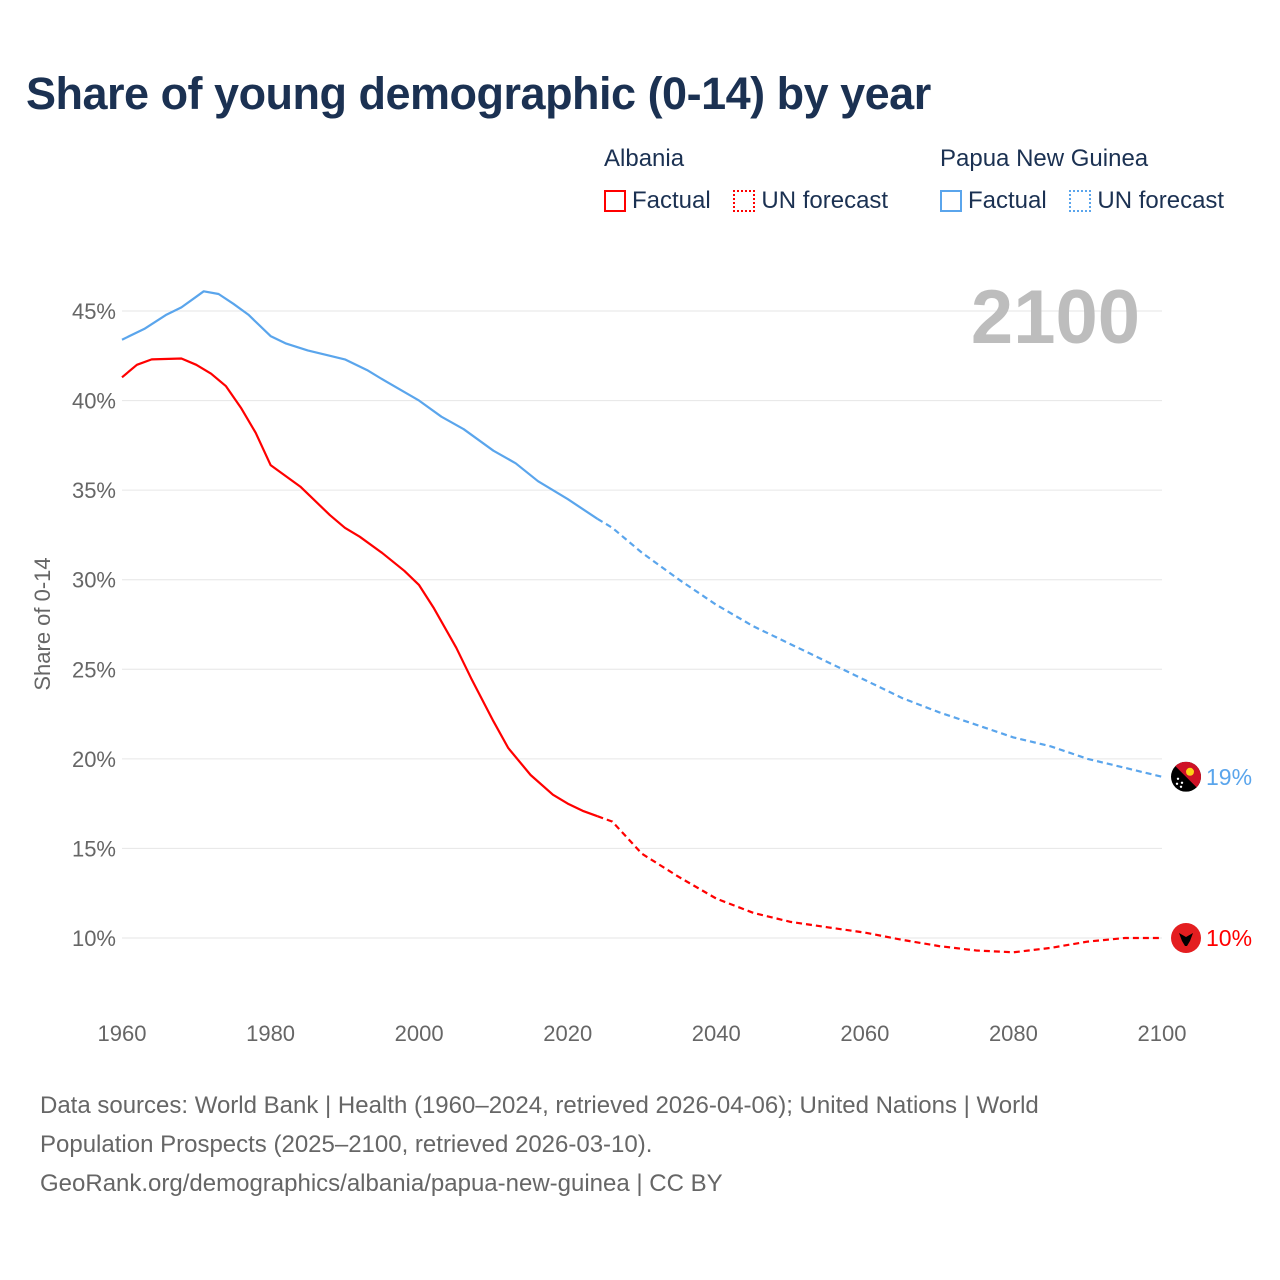 Image resolution: width=1280 pixels, height=1280 pixels. I want to click on x-tick-label: 1960, so click(122, 1033).